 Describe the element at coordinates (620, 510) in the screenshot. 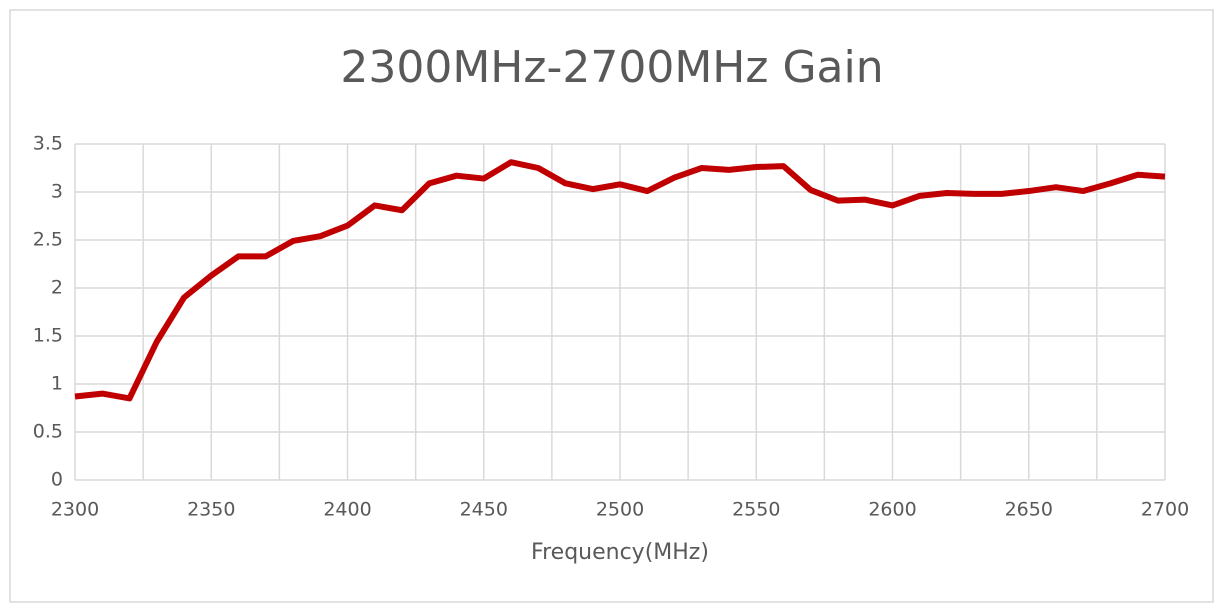

I see `x-tick-label: 2500` at that location.